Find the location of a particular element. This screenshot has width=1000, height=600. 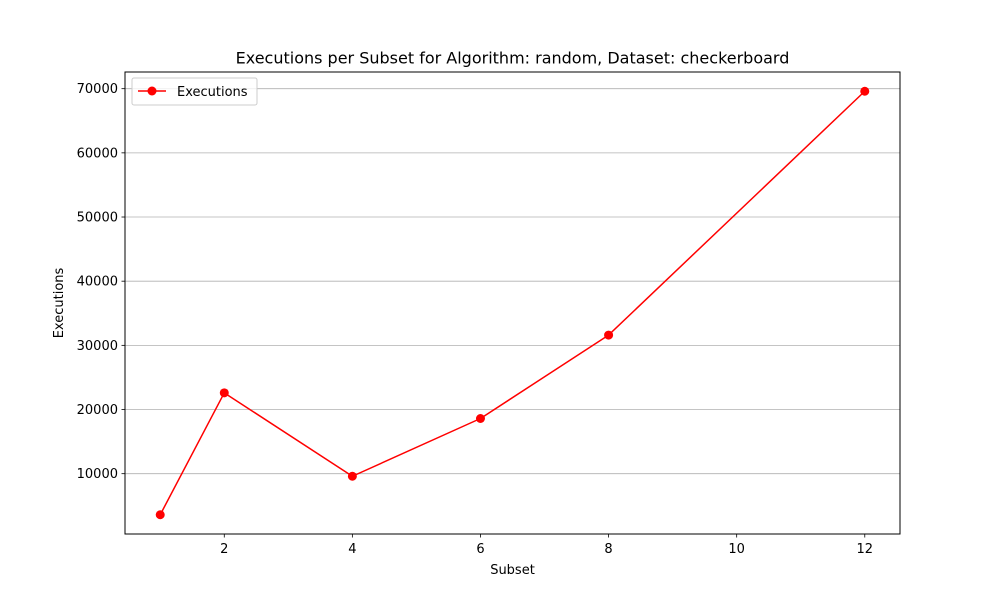

legend-marker-swatch is located at coordinates (152, 91).